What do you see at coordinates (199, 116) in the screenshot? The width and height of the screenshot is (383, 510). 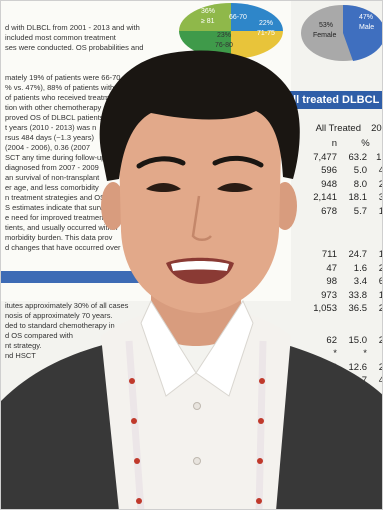 I see `hair` at bounding box center [199, 116].